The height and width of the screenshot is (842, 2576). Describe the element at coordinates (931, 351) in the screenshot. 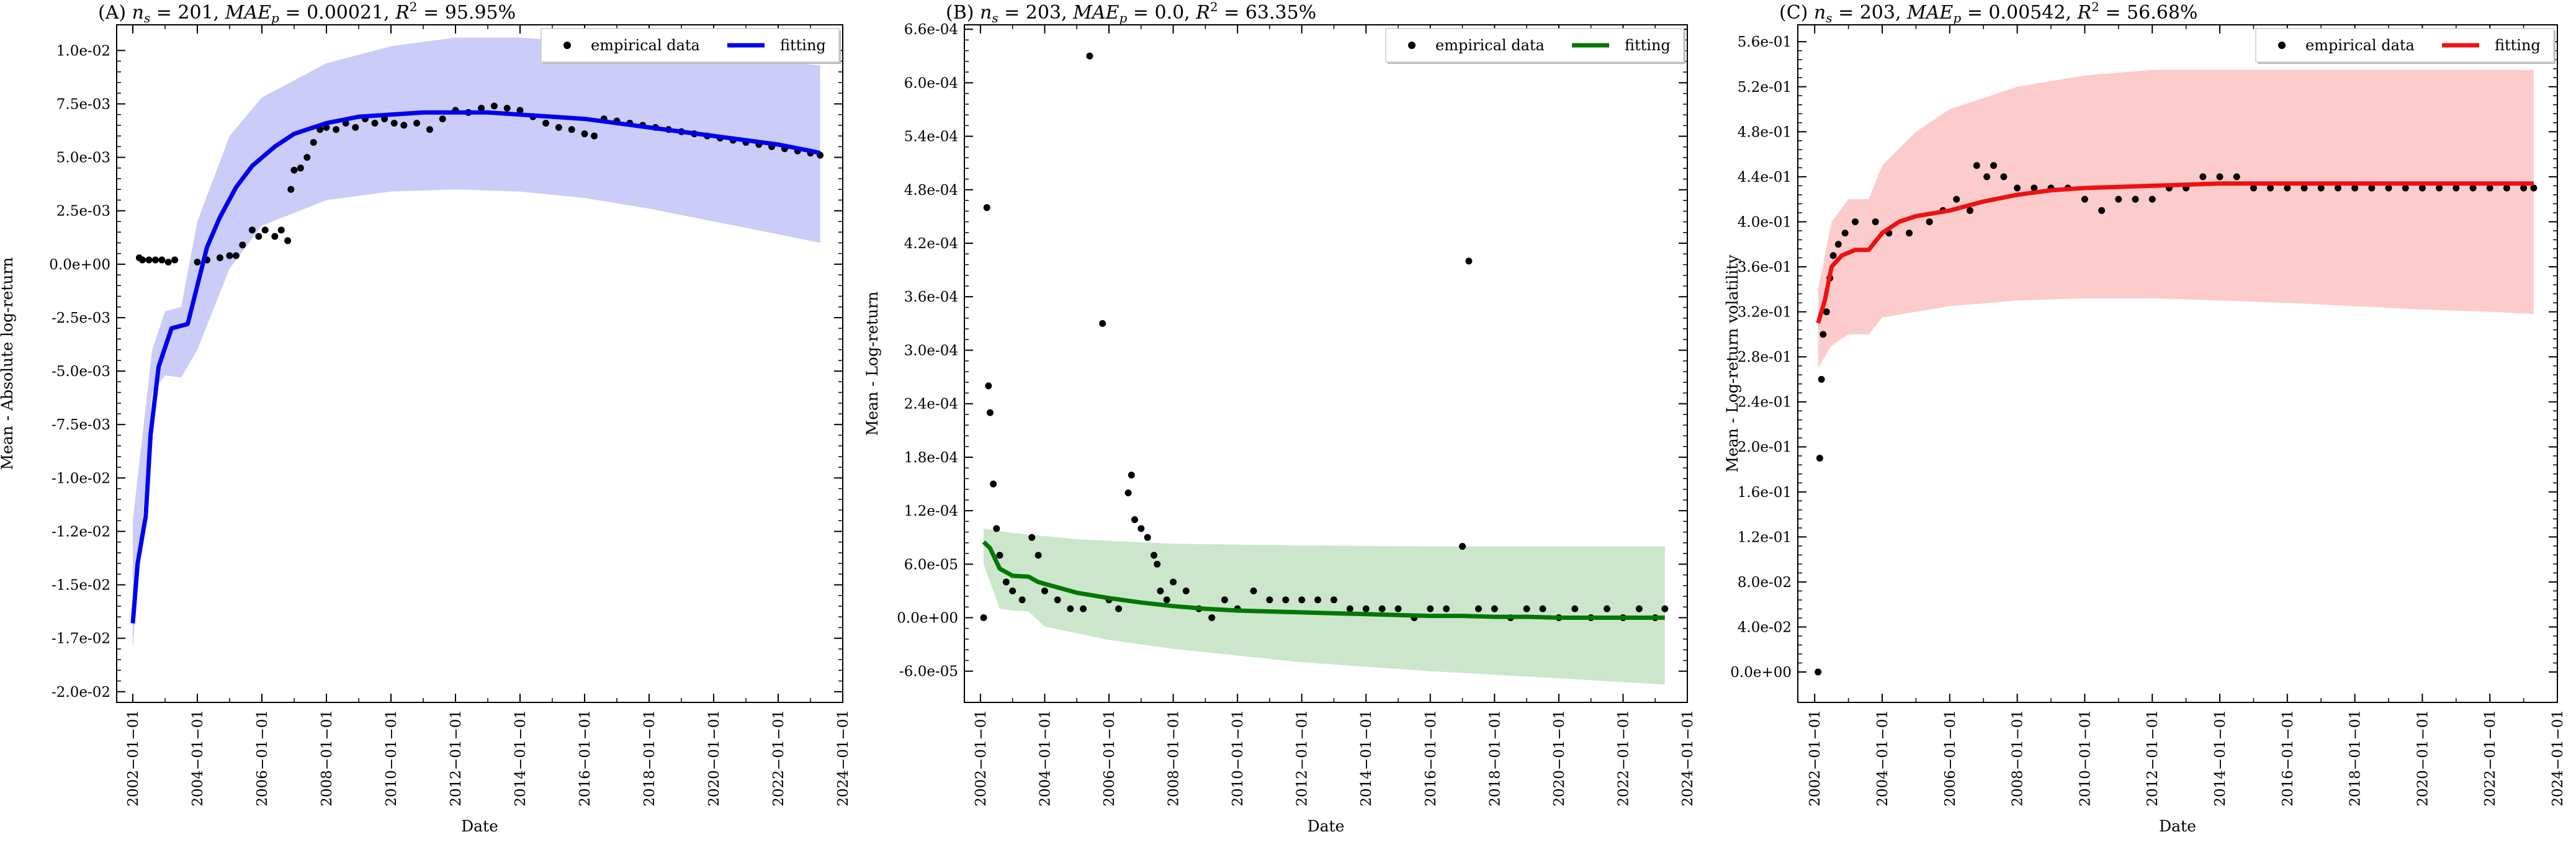

I see `y-tick-label: 3.0e-04` at that location.